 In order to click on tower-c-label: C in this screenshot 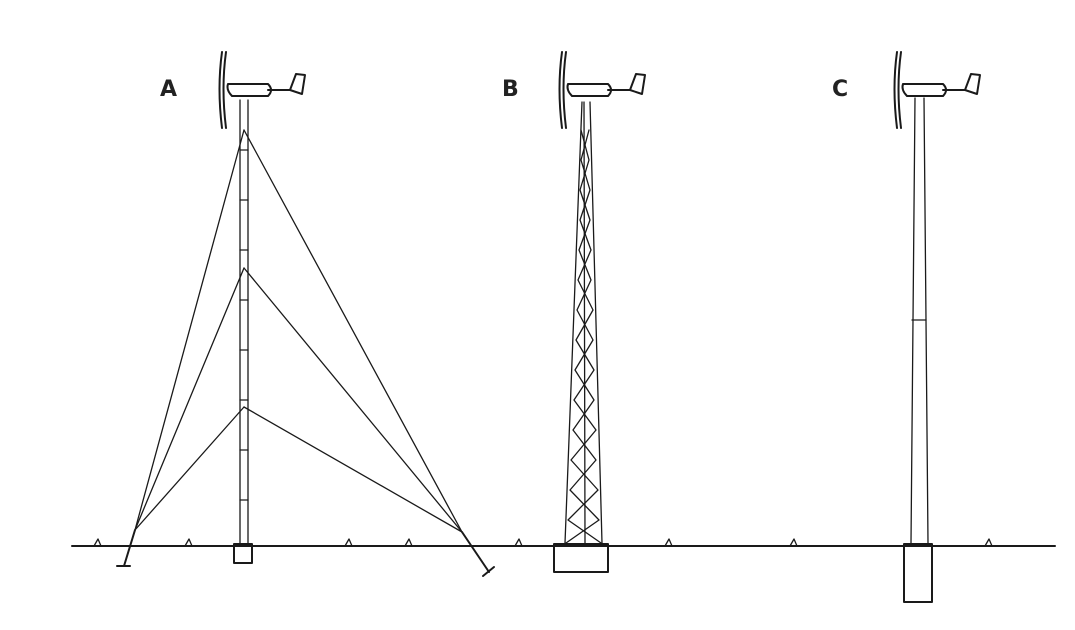, I will do `click(840, 89)`.